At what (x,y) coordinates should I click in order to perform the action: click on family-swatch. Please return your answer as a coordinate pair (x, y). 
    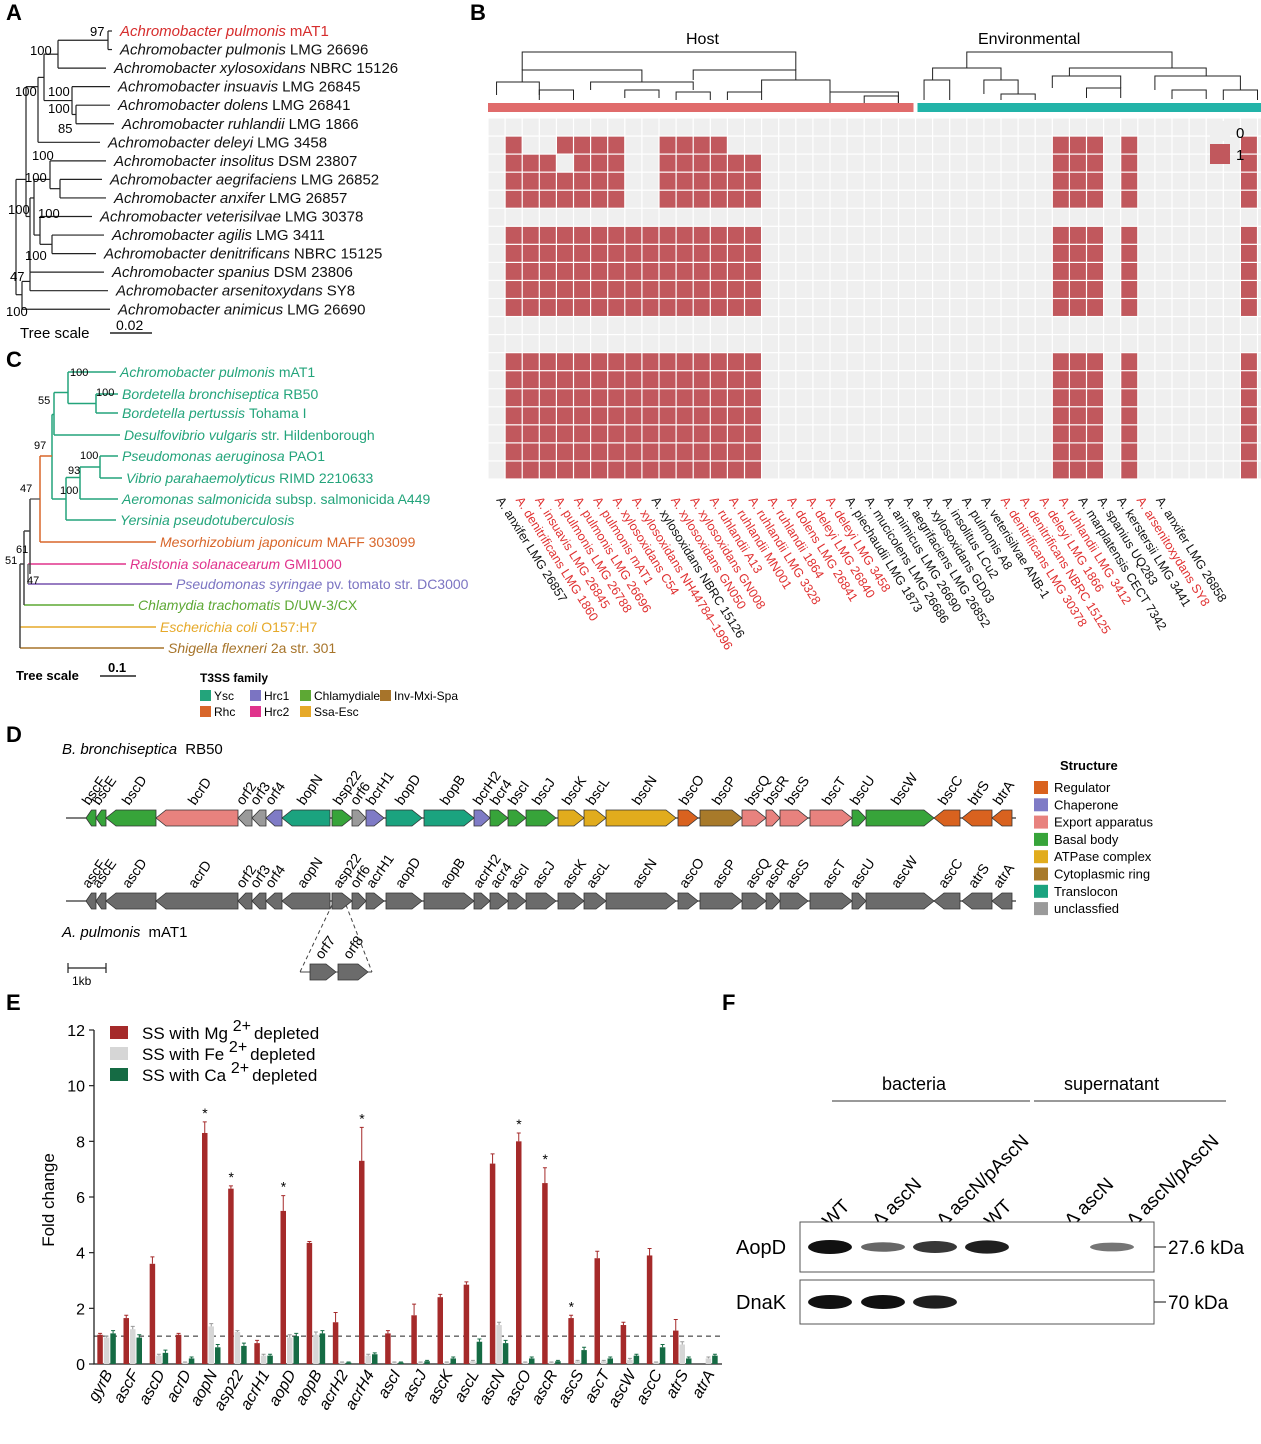
    Looking at the image, I should click on (305, 695).